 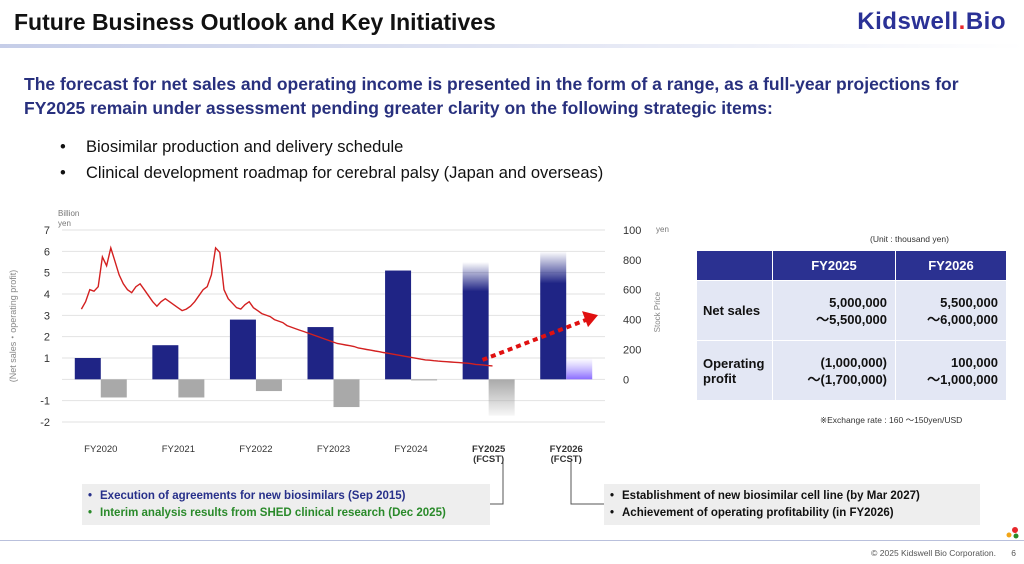 What do you see at coordinates (512, 46) in the screenshot?
I see `header-divider` at bounding box center [512, 46].